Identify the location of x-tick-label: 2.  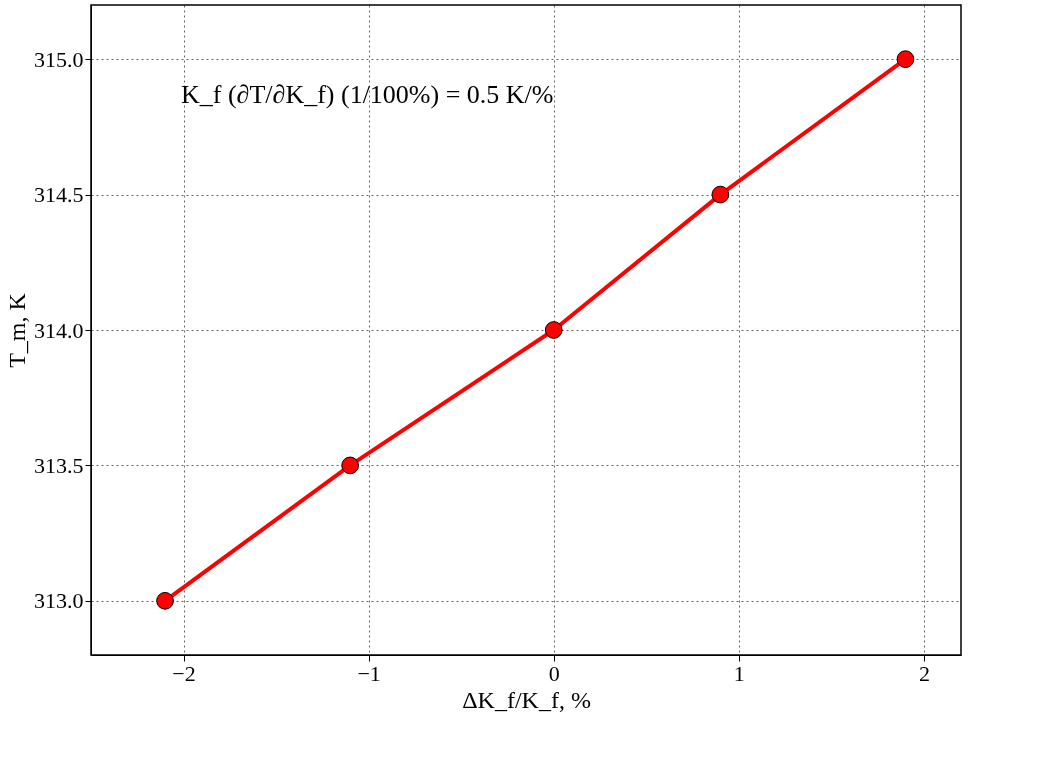
(924, 673).